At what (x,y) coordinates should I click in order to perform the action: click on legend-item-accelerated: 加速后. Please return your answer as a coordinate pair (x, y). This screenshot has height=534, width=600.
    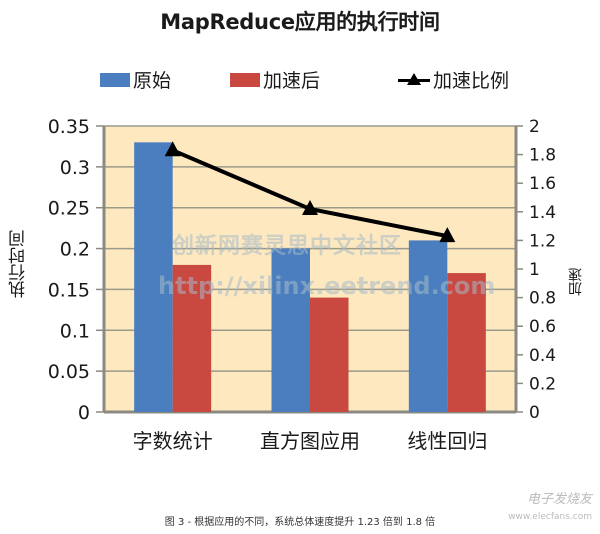
    Looking at the image, I should click on (275, 79).